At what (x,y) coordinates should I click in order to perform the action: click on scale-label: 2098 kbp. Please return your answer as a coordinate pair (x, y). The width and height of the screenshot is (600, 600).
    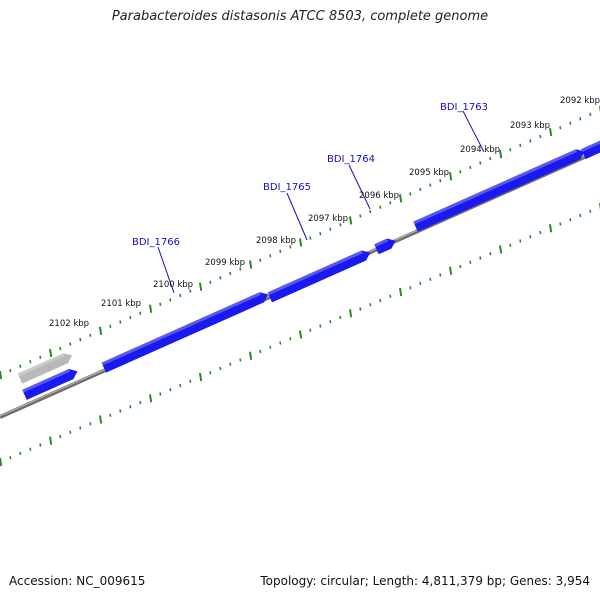
    Looking at the image, I should click on (276, 241).